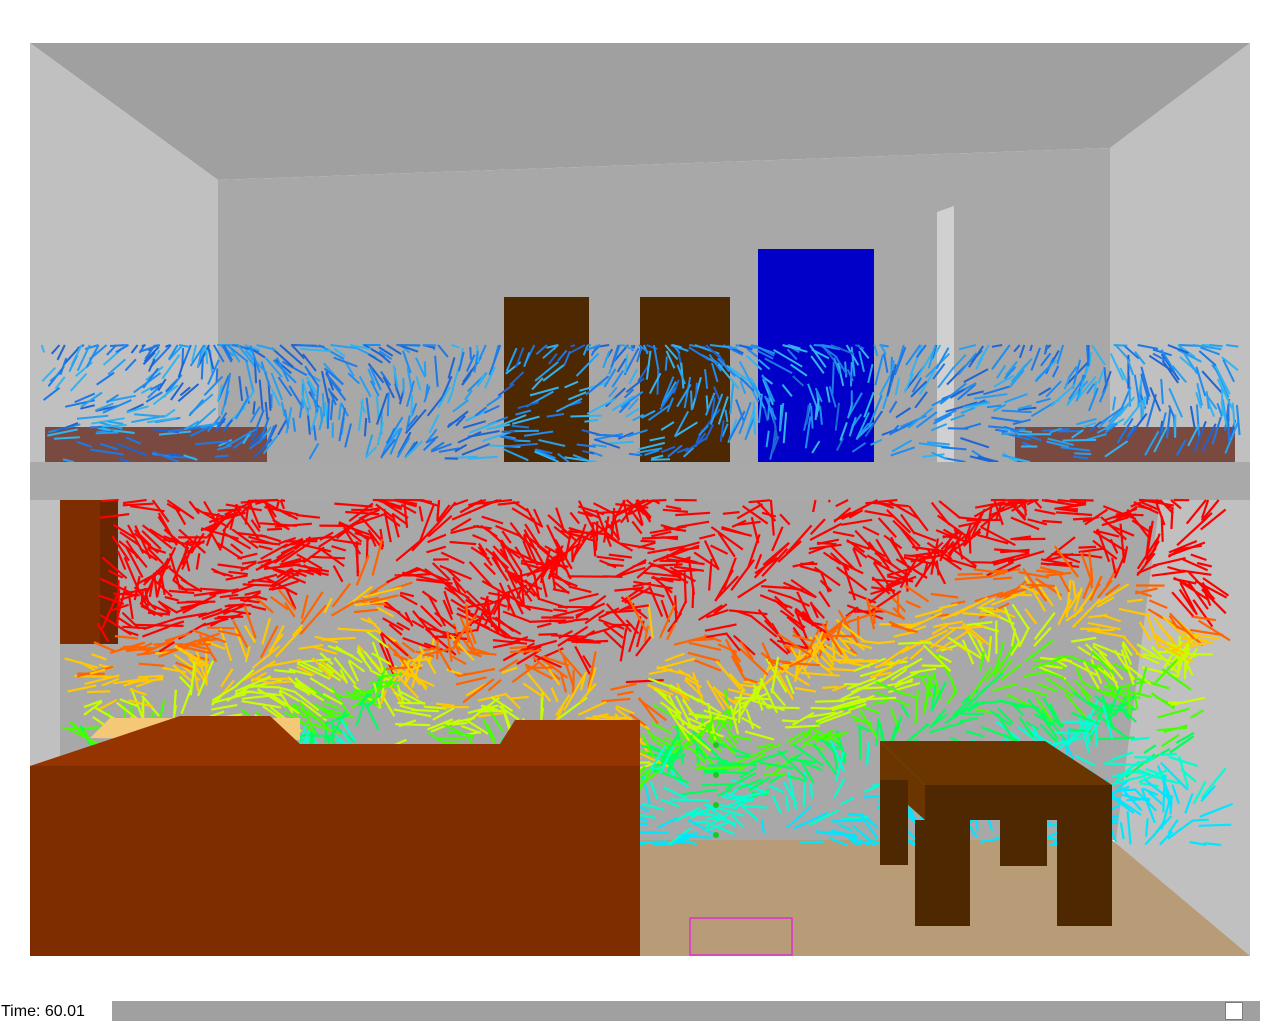 The image size is (1280, 1024). I want to click on lower-wall-shelf-side, so click(109, 572).